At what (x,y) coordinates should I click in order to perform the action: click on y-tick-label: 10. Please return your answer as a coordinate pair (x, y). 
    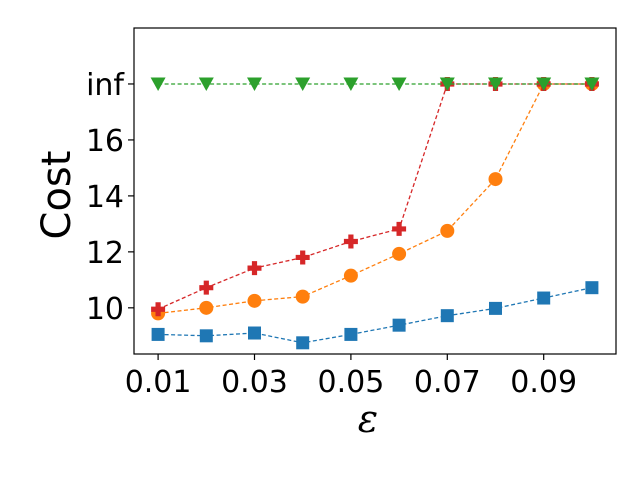
    Looking at the image, I should click on (105, 309).